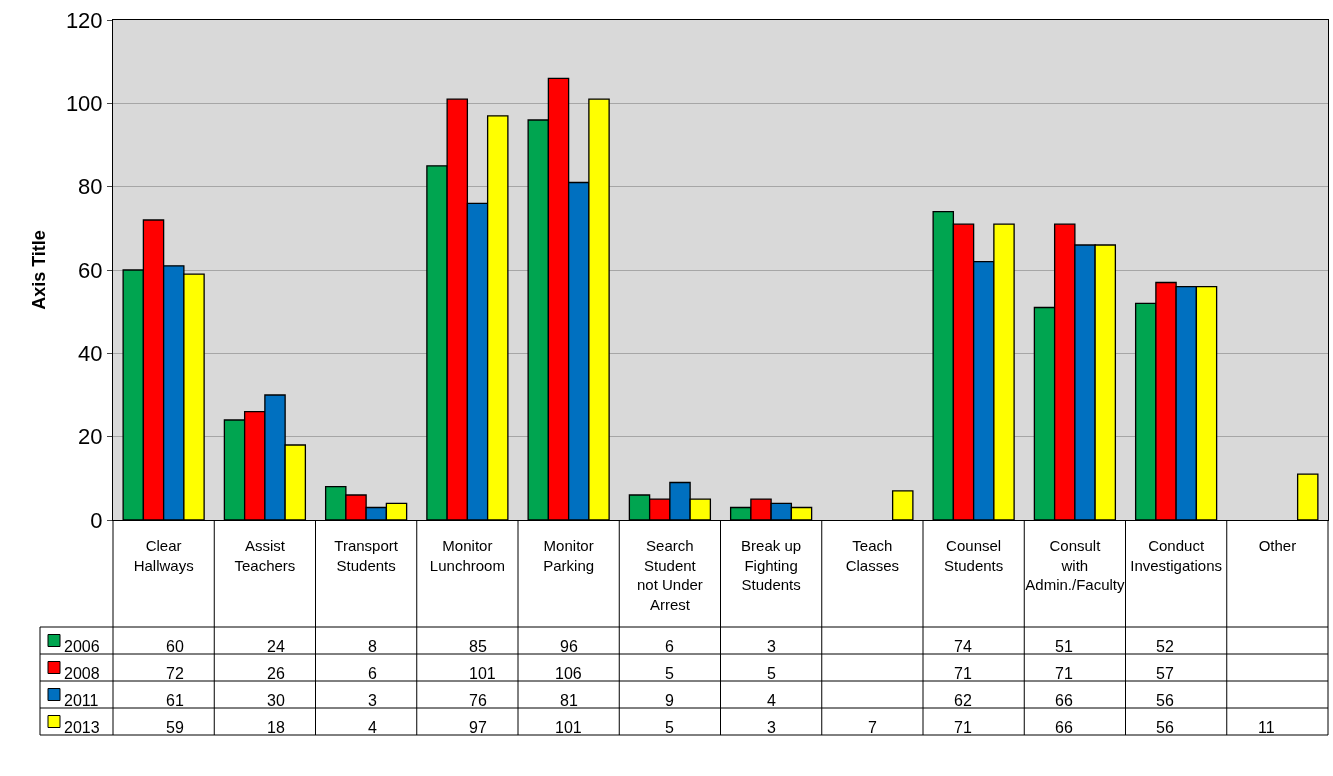  Describe the element at coordinates (1266, 727) in the screenshot. I see `data-label: 11` at that location.